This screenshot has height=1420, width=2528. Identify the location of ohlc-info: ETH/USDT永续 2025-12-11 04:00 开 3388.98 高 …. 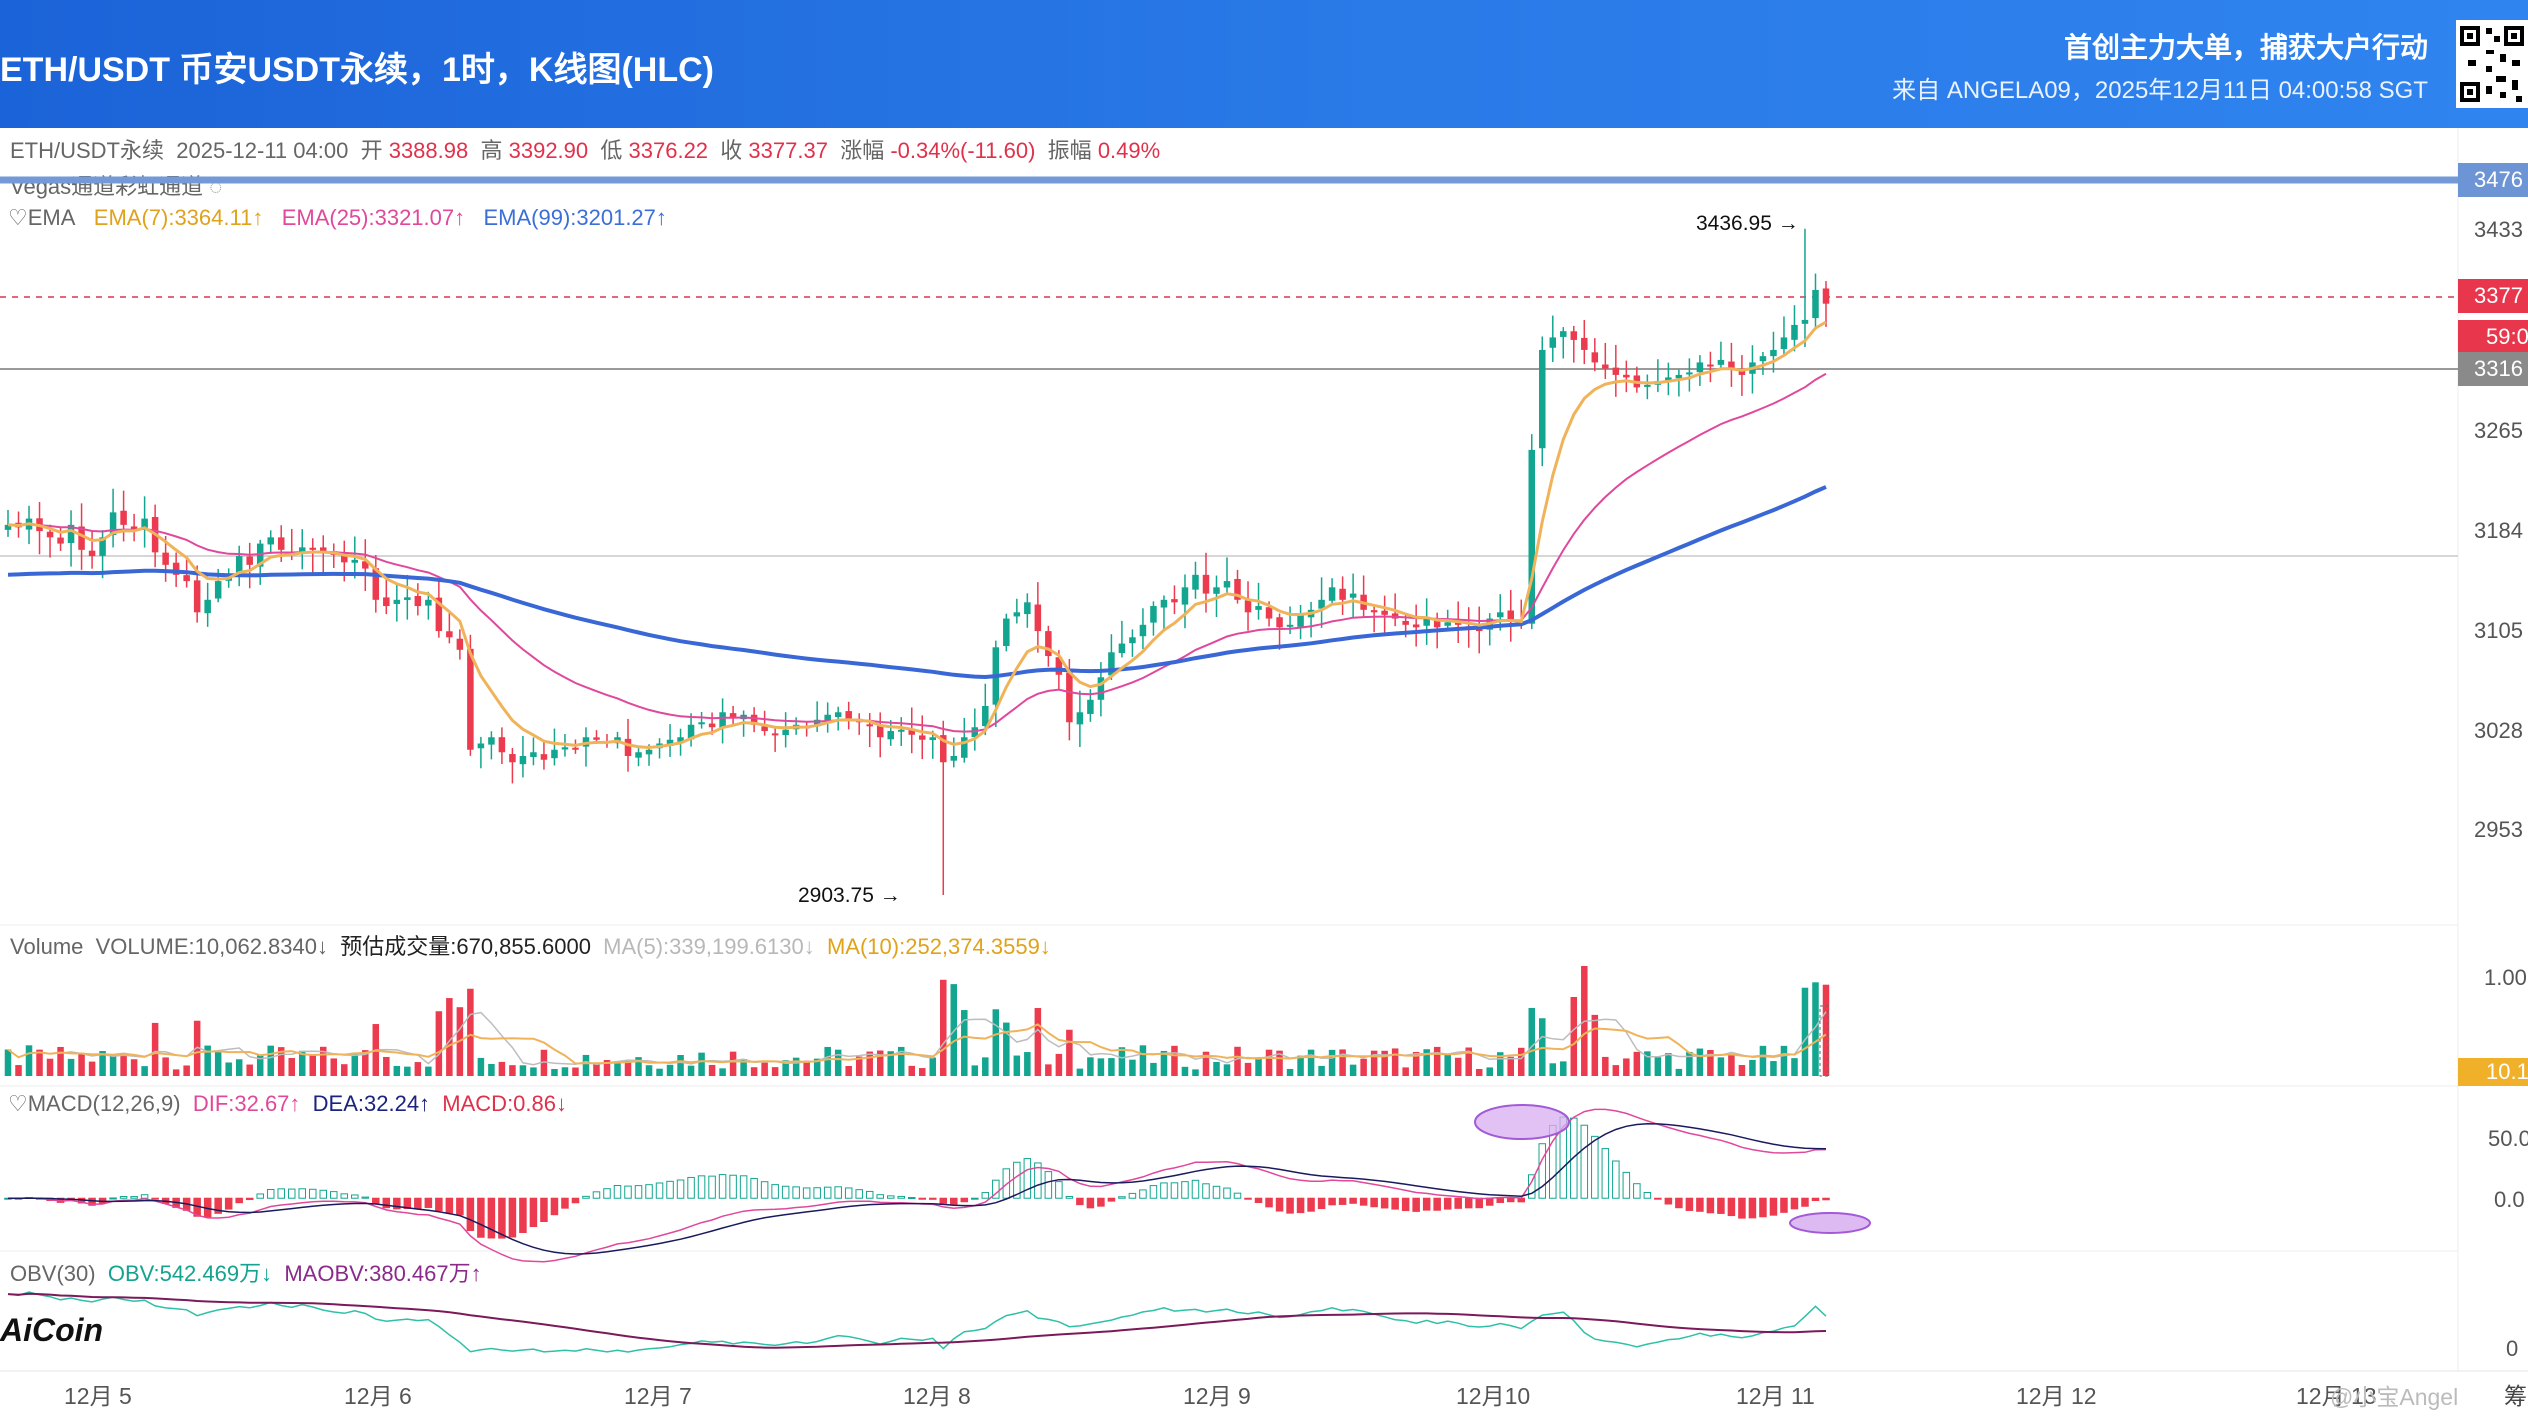
(585, 149).